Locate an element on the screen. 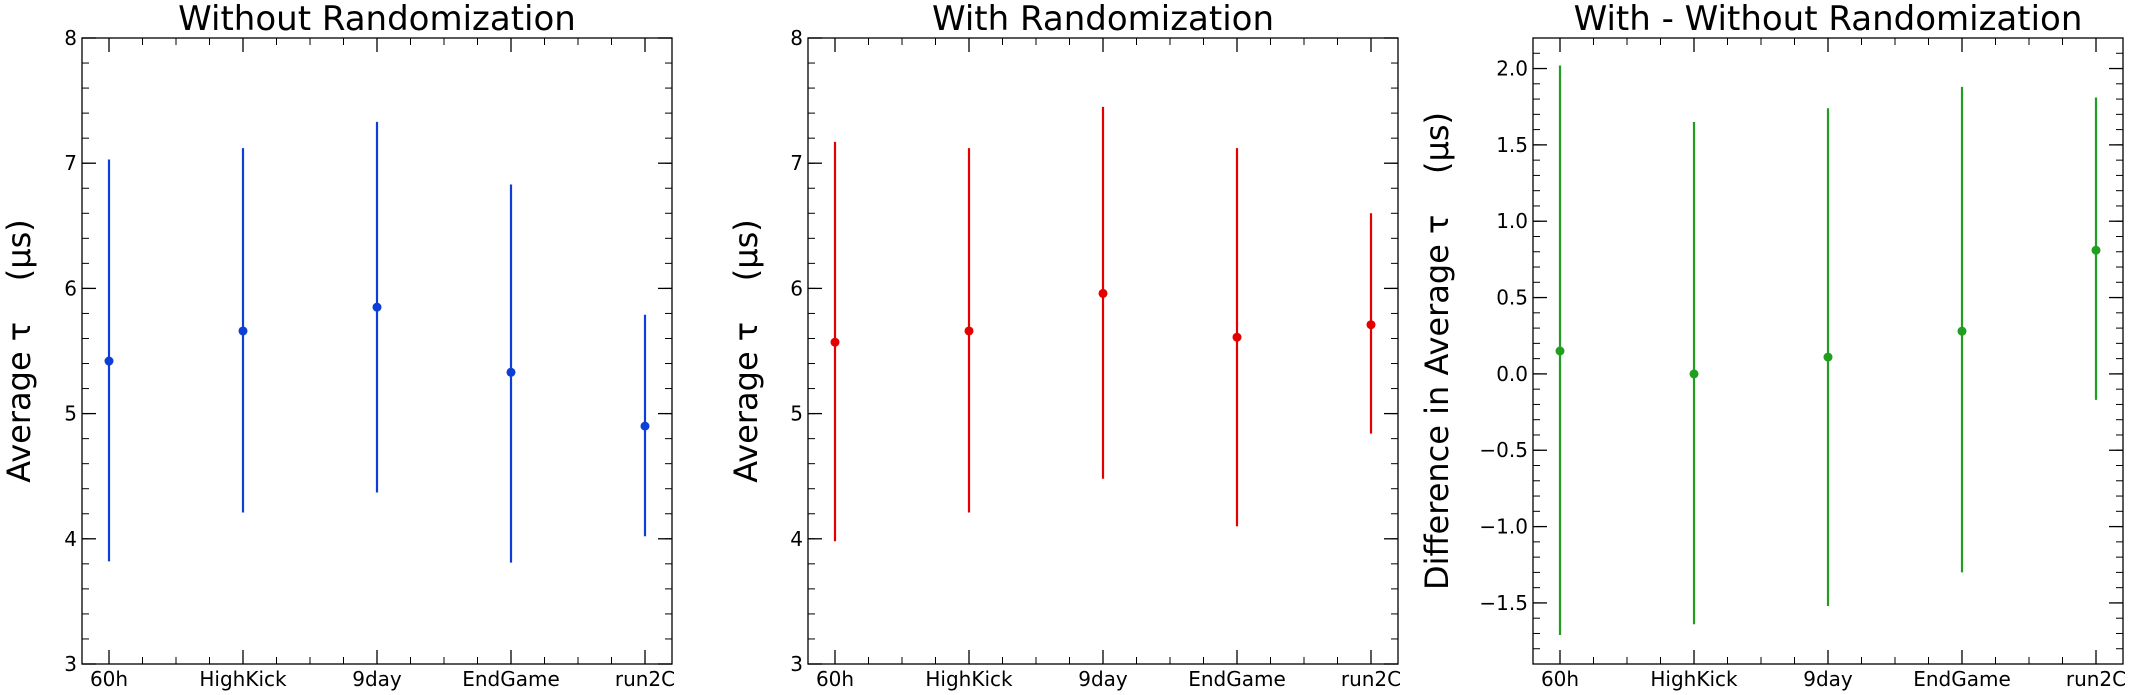 Image resolution: width=2131 pixels, height=695 pixels. y-axis-label: Difference in Average τ (μs) is located at coordinates (1437, 351).